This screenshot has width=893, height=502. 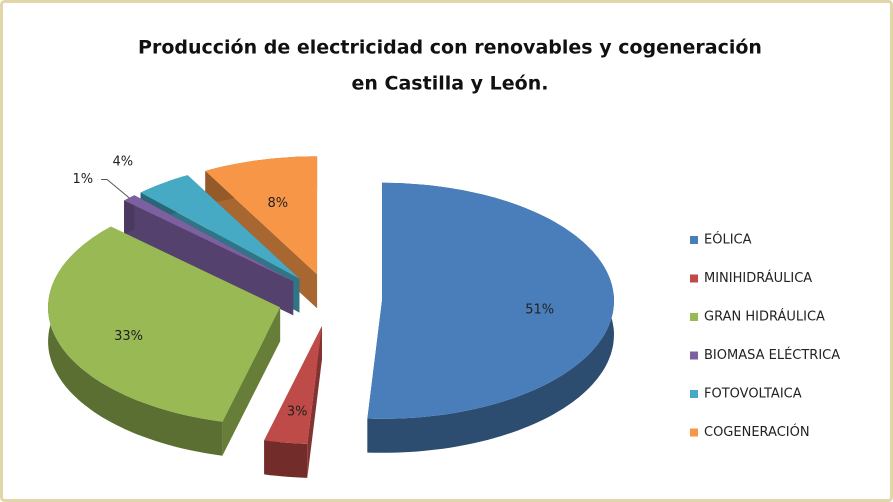 What do you see at coordinates (753, 394) in the screenshot?
I see `legend-label: FOTOVOLTAICA` at bounding box center [753, 394].